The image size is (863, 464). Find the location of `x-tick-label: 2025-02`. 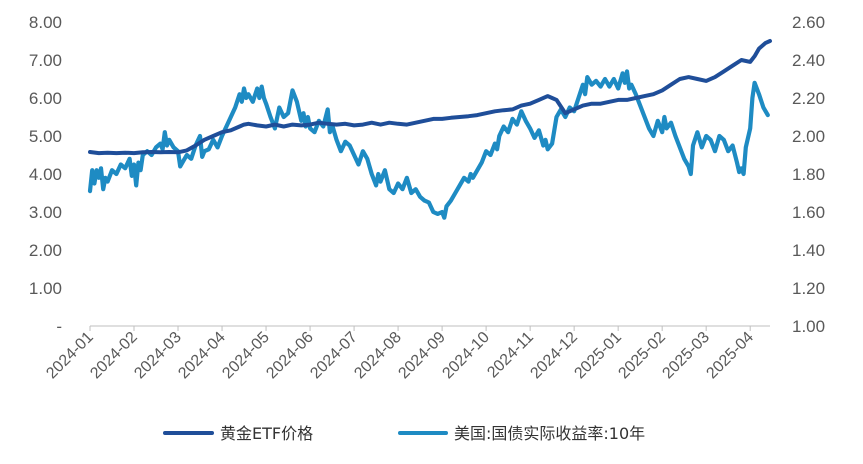

x-tick-label: 2025-02 is located at coordinates (642, 356).